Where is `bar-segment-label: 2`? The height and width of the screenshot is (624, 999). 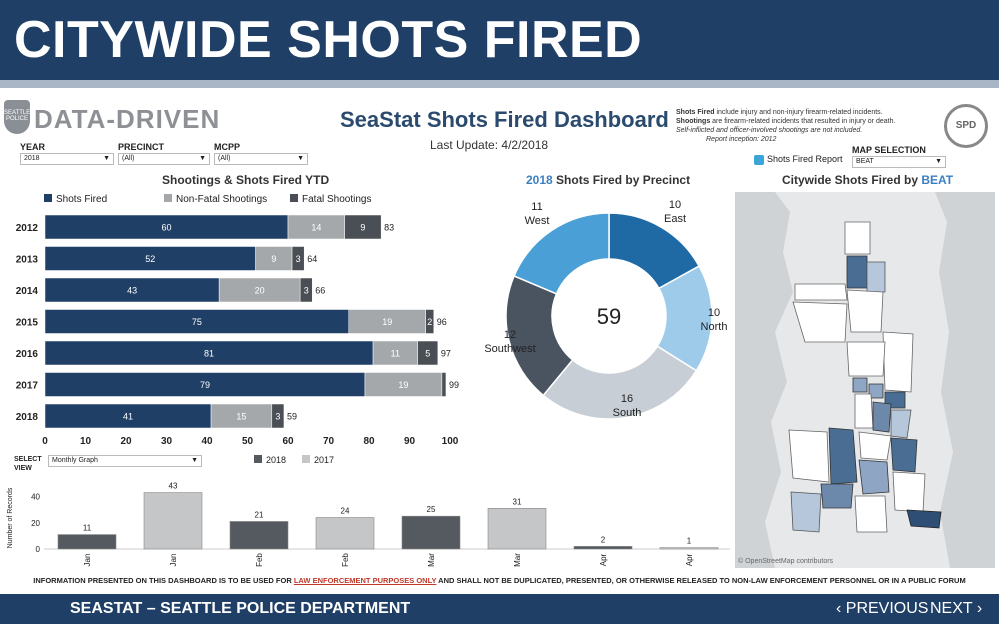 bar-segment-label: 2 is located at coordinates (429, 322).